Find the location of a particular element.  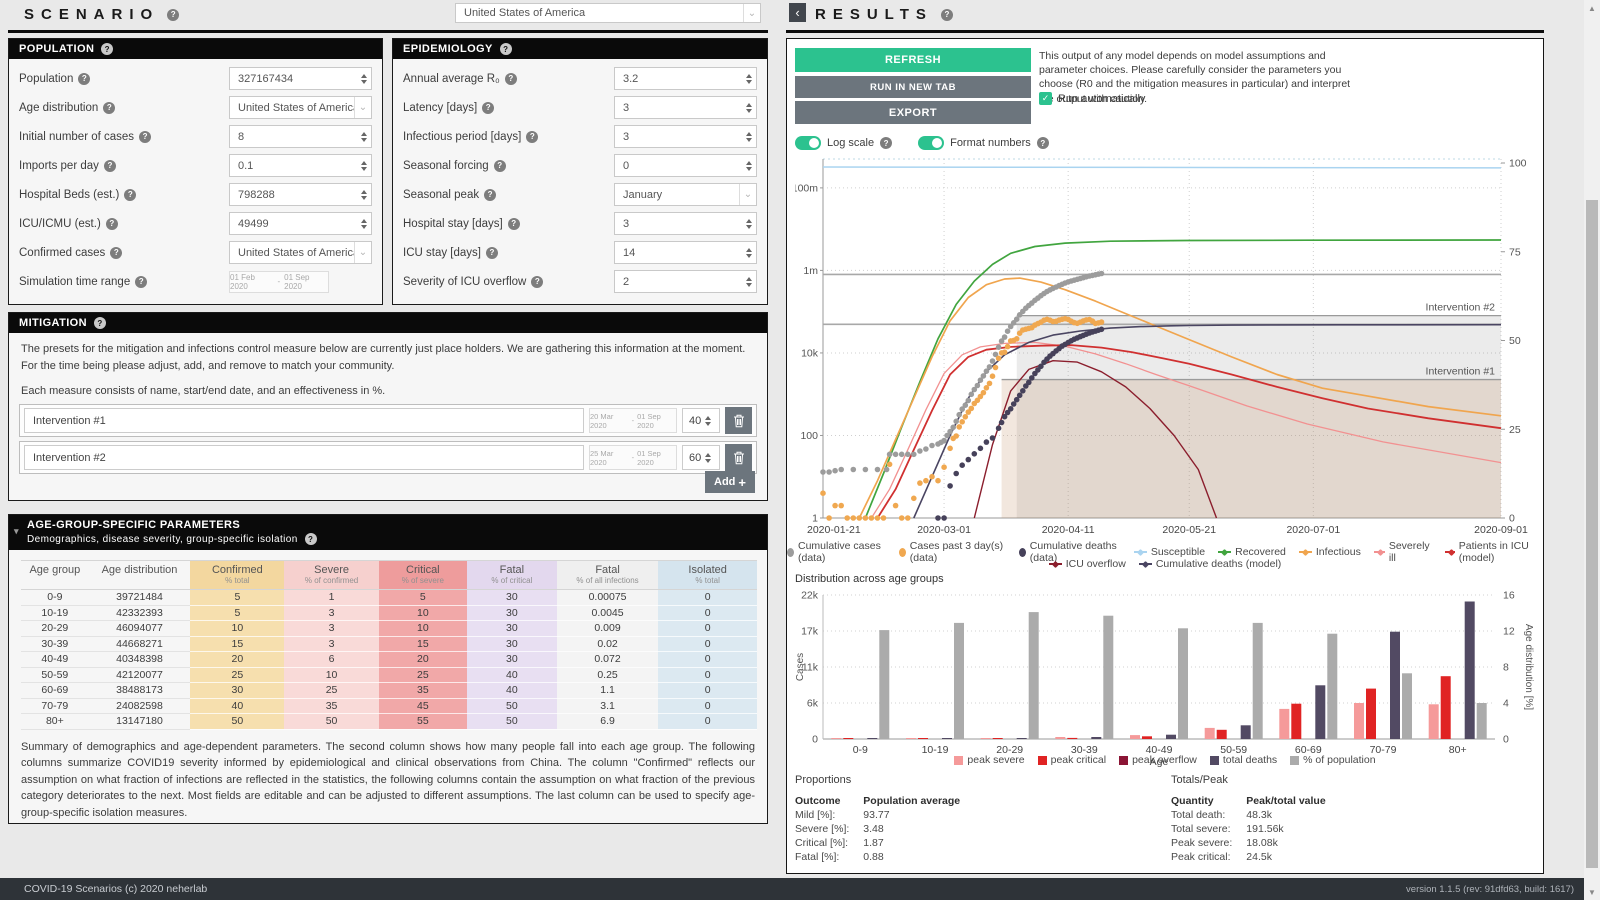

format-numbers-toggle is located at coordinates (931, 143).